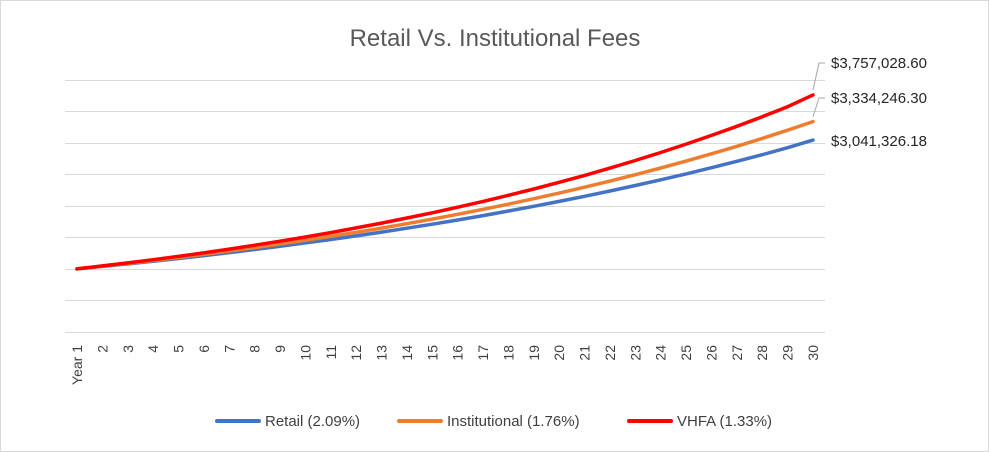 Image resolution: width=989 pixels, height=452 pixels. I want to click on x-tick-label: 30, so click(813, 353).